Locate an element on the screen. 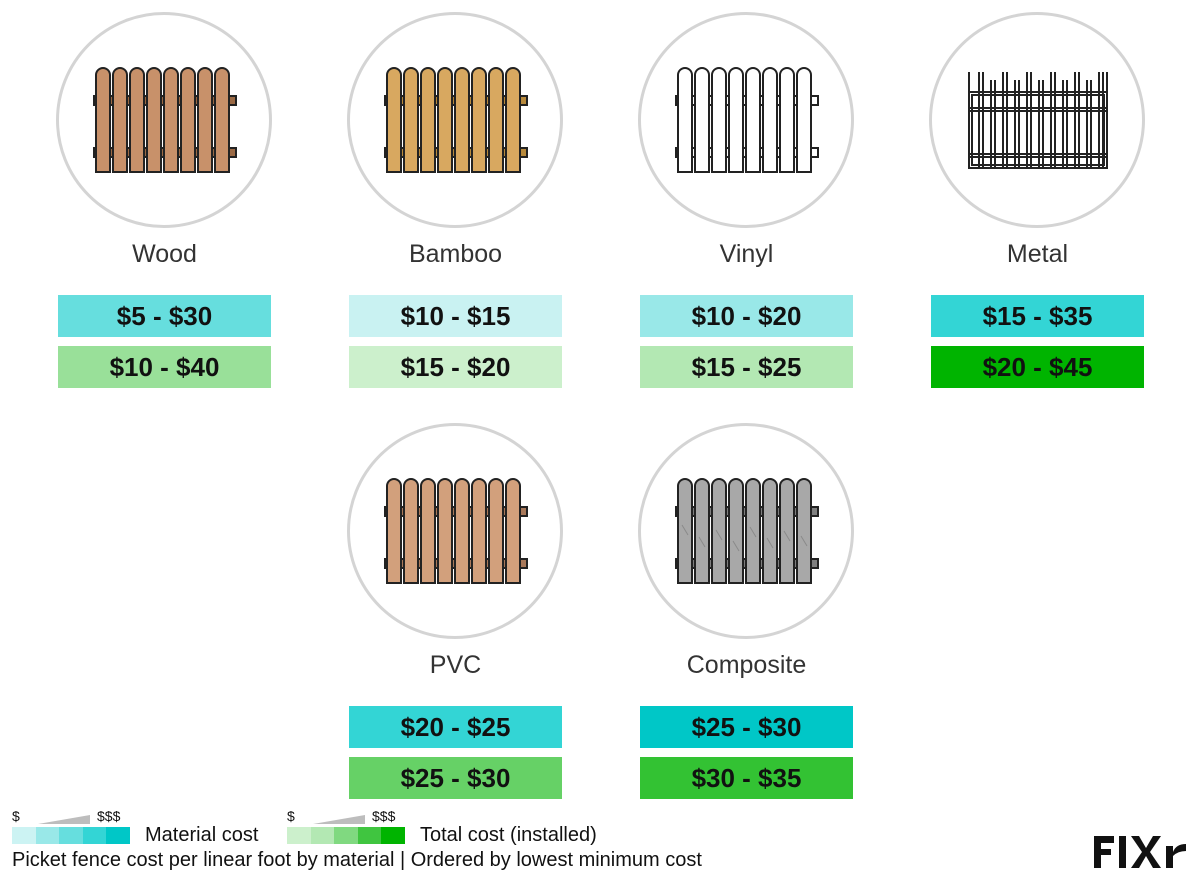 The image size is (1200, 882). material-cost-bar: $10 - $20 is located at coordinates (746, 316).